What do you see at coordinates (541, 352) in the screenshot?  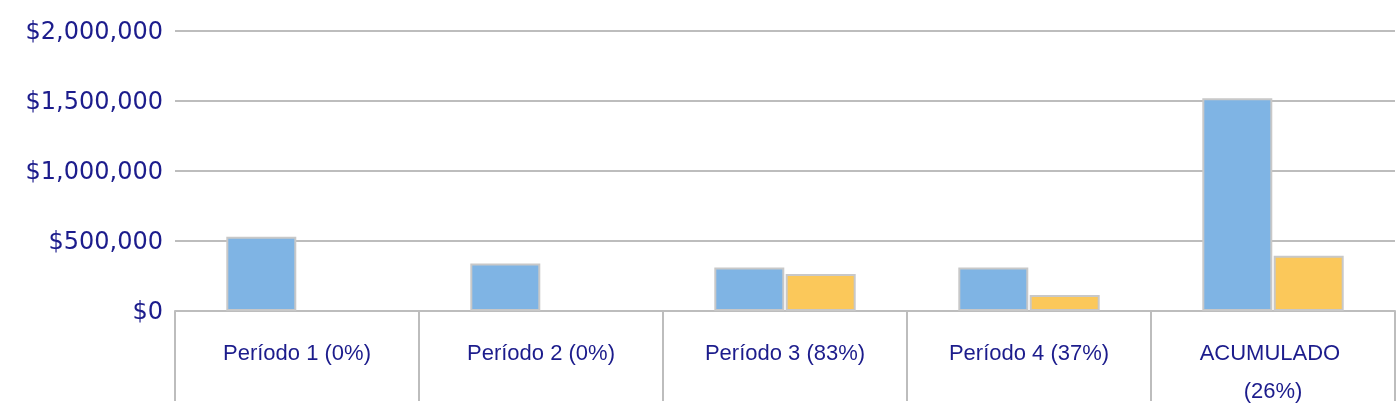 I see `x-tick-label: Período 2 (0%)` at bounding box center [541, 352].